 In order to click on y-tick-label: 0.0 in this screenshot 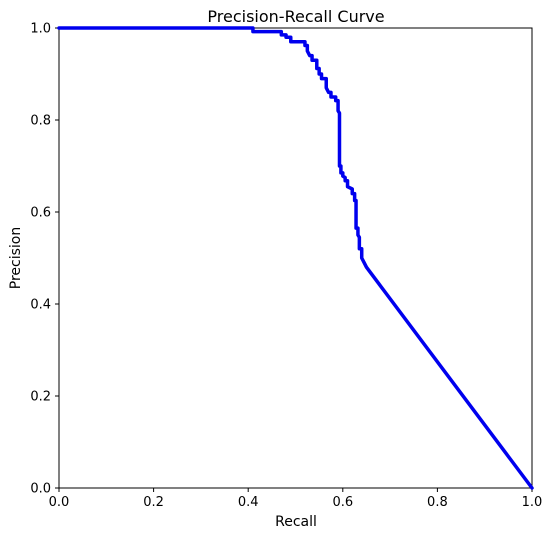, I will do `click(40, 489)`.